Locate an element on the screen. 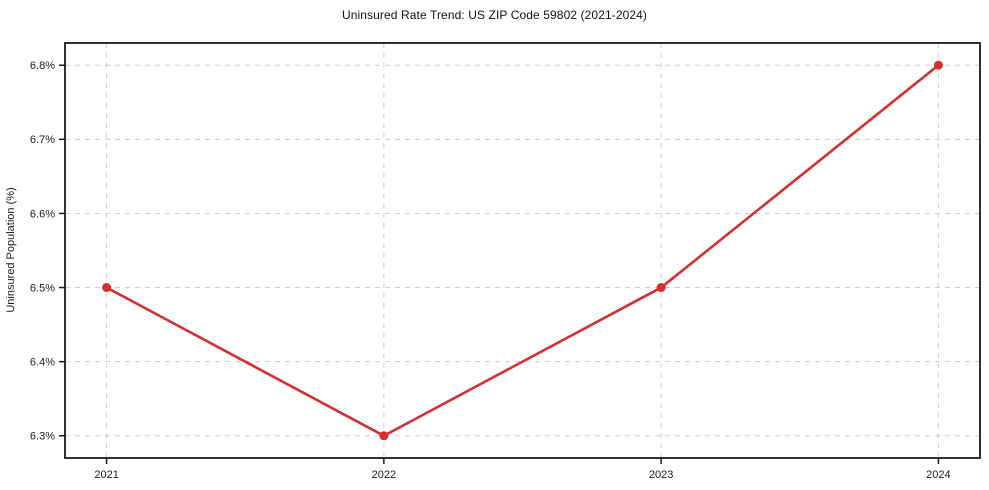 The image size is (989, 490). y-tick-label: 6.5% is located at coordinates (42, 288).